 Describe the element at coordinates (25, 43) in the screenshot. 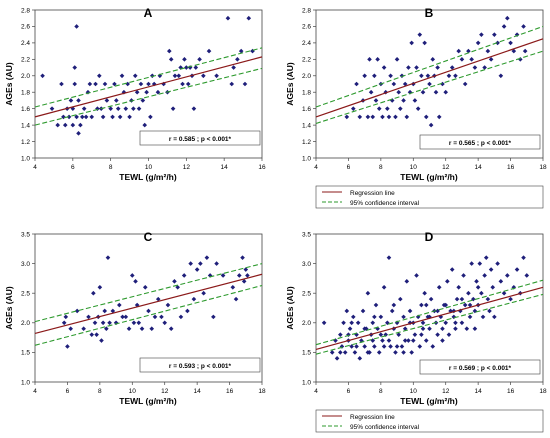

I see `y-tick-label: 2.4` at that location.